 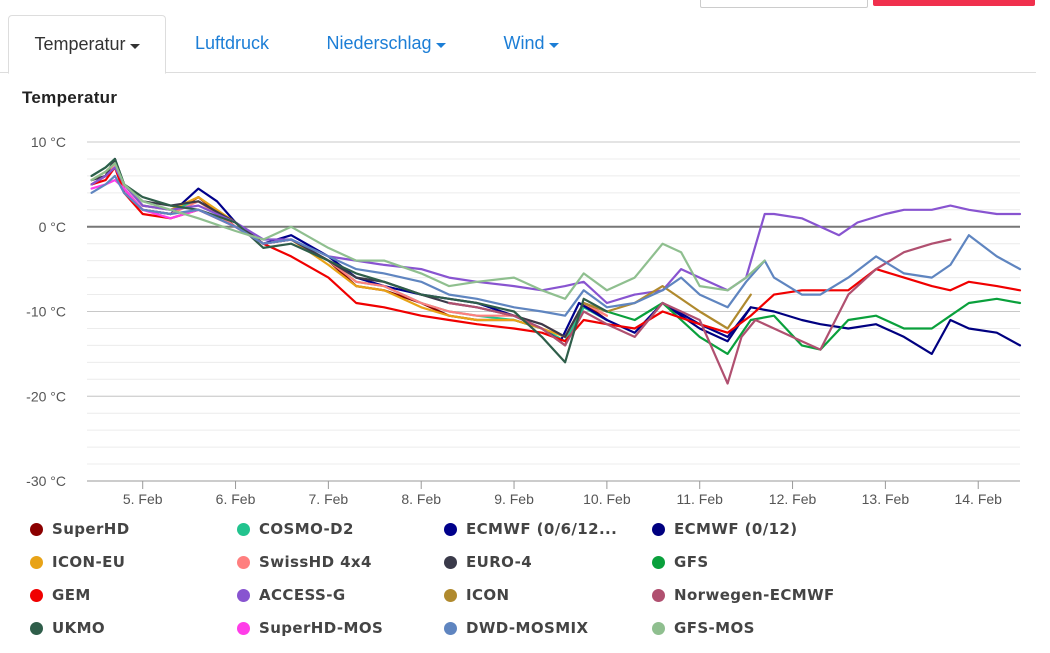 What do you see at coordinates (91, 529) in the screenshot?
I see `legend-label: SuperHD` at bounding box center [91, 529].